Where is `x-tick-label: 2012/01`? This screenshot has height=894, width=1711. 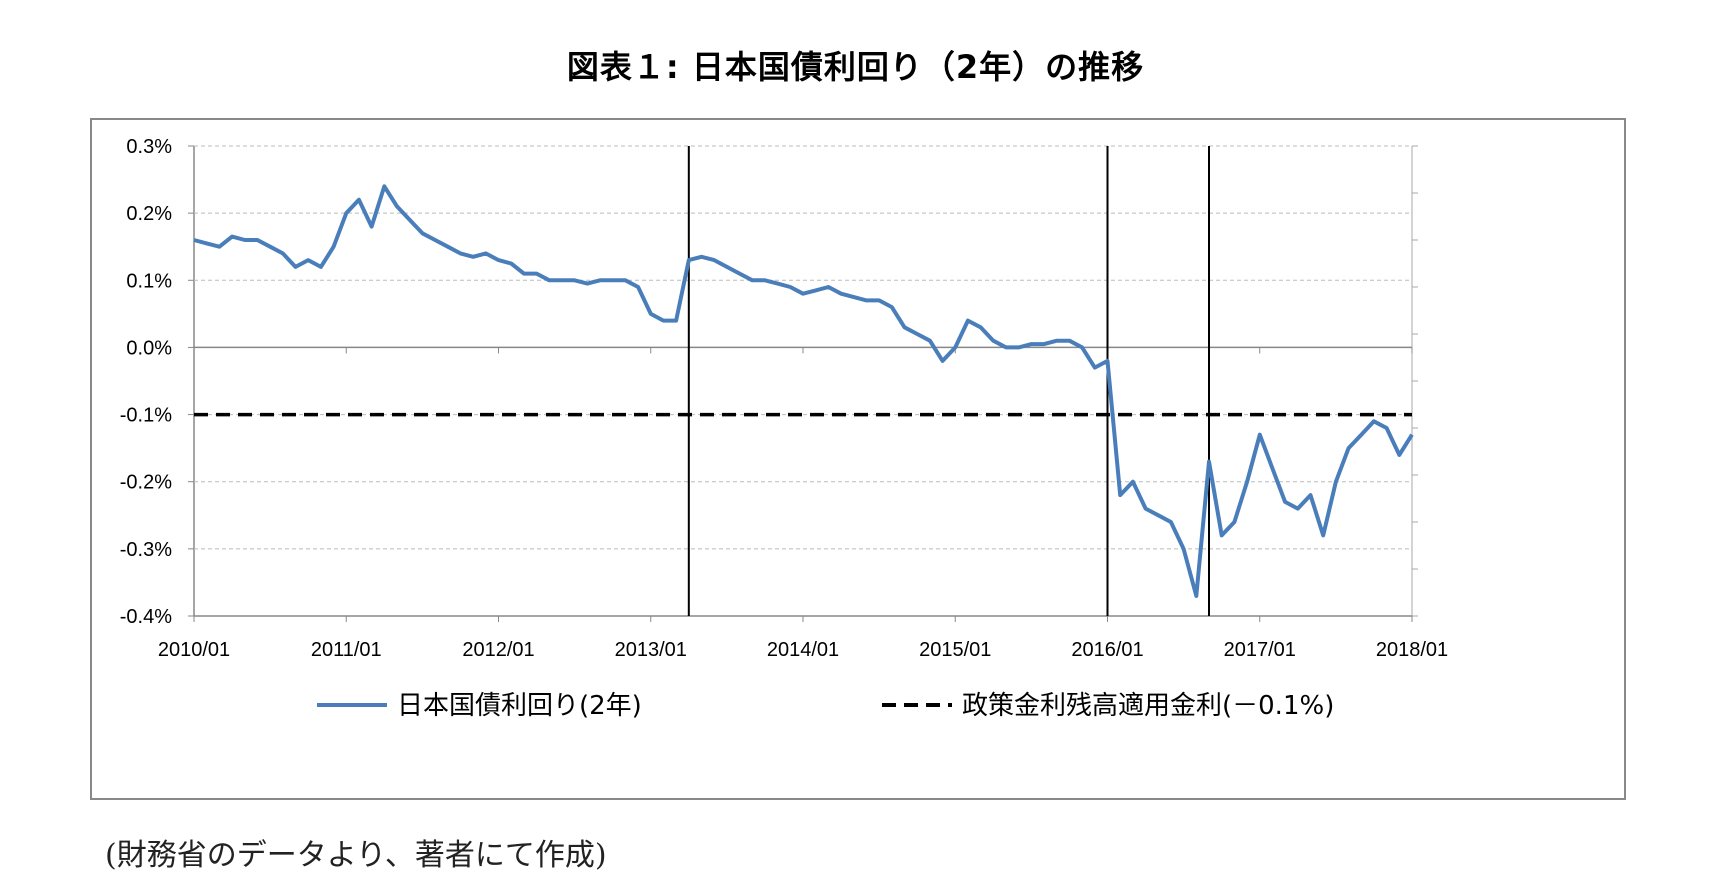
x-tick-label: 2012/01 is located at coordinates (498, 650).